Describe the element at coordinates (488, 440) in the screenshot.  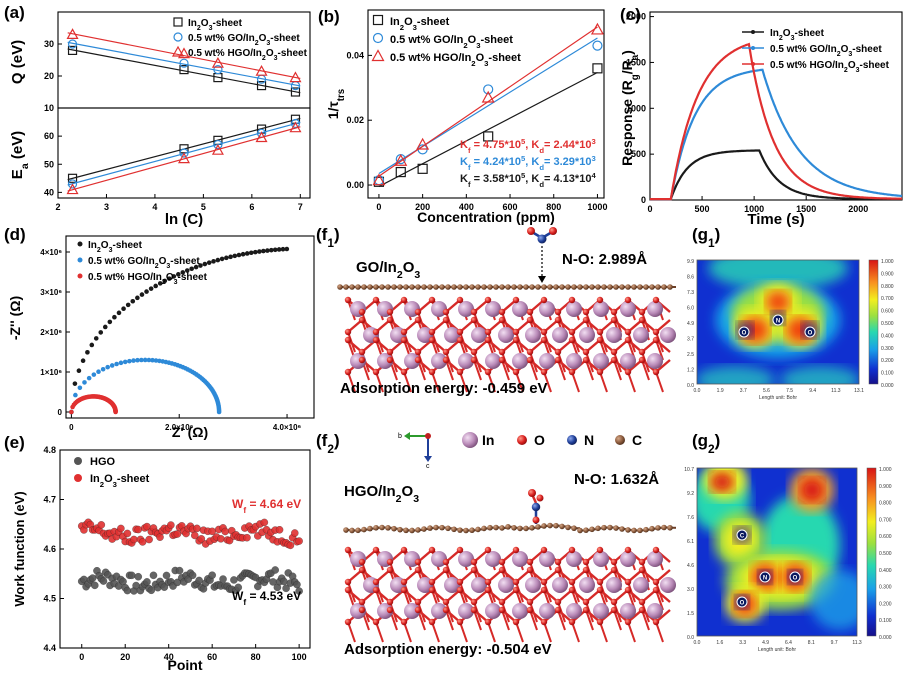
I see `element-legend-label: In` at that location.